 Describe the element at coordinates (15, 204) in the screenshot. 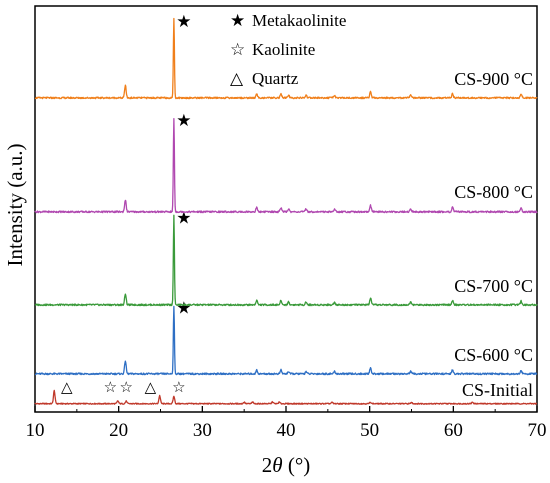

I see `y-axis-title: Intensity (a.u.)` at that location.